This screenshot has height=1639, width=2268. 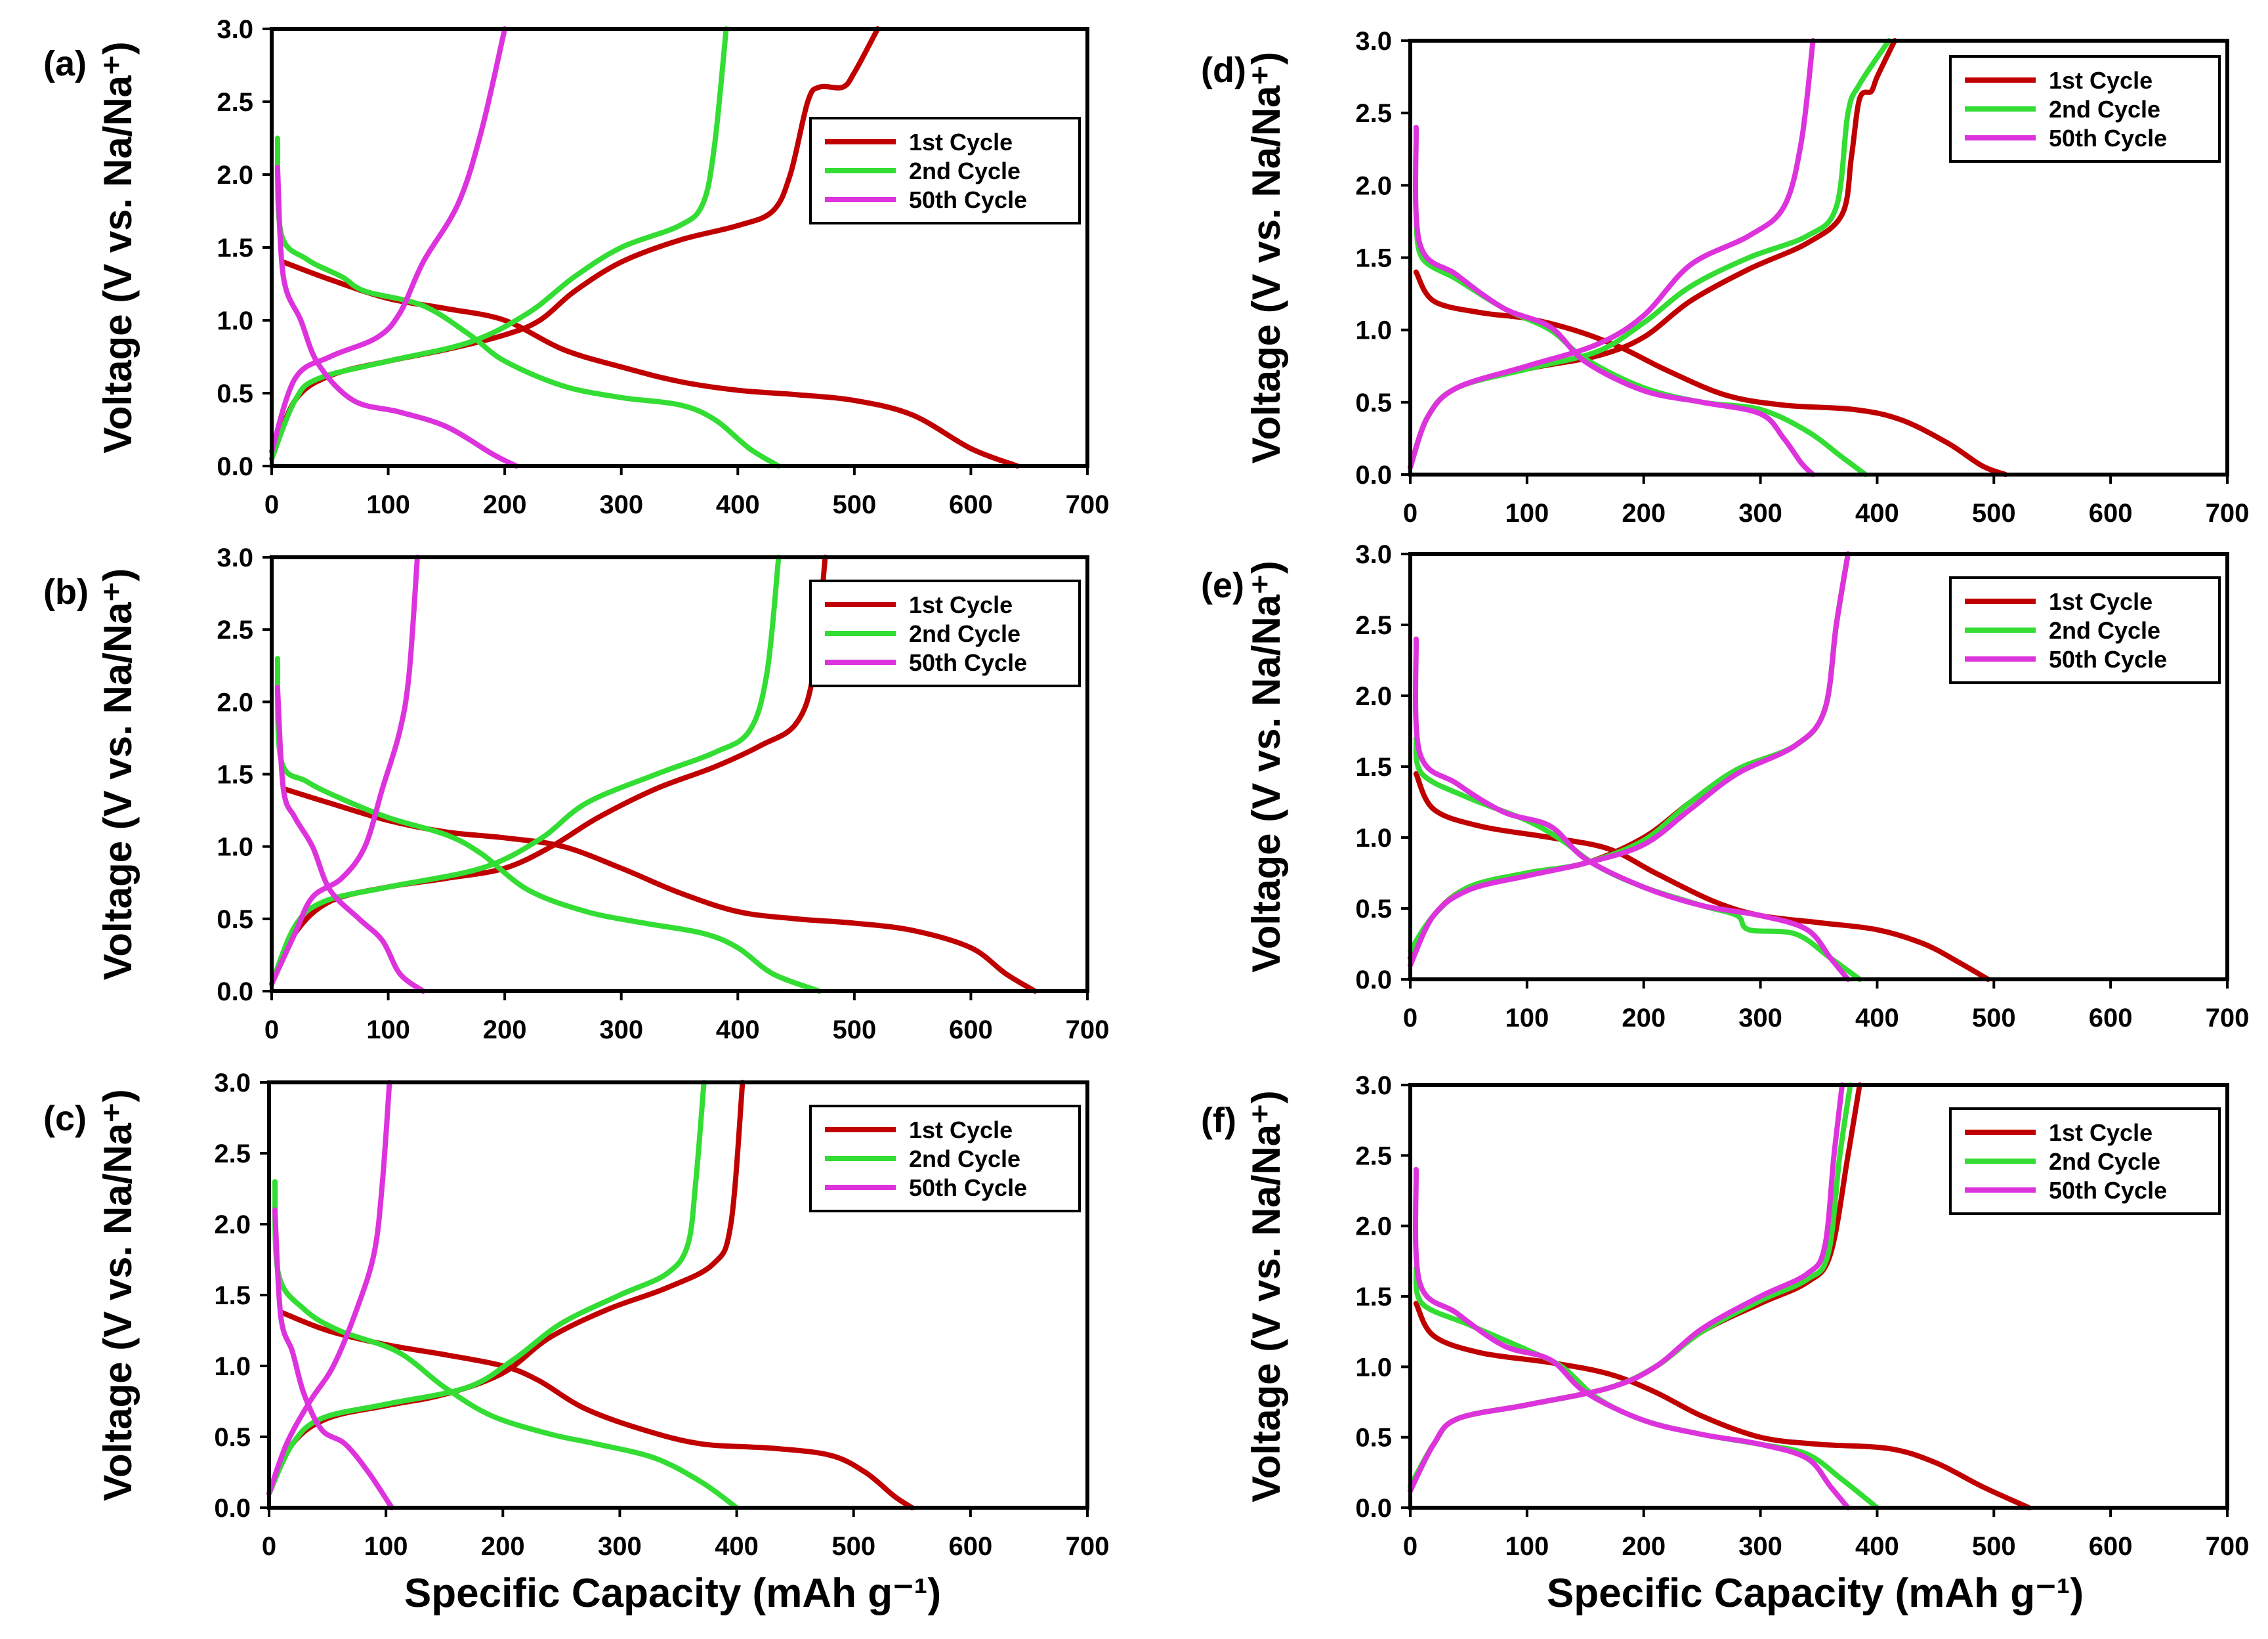 What do you see at coordinates (1702, 876) in the screenshot?
I see `series-1st-discharge-line` at bounding box center [1702, 876].